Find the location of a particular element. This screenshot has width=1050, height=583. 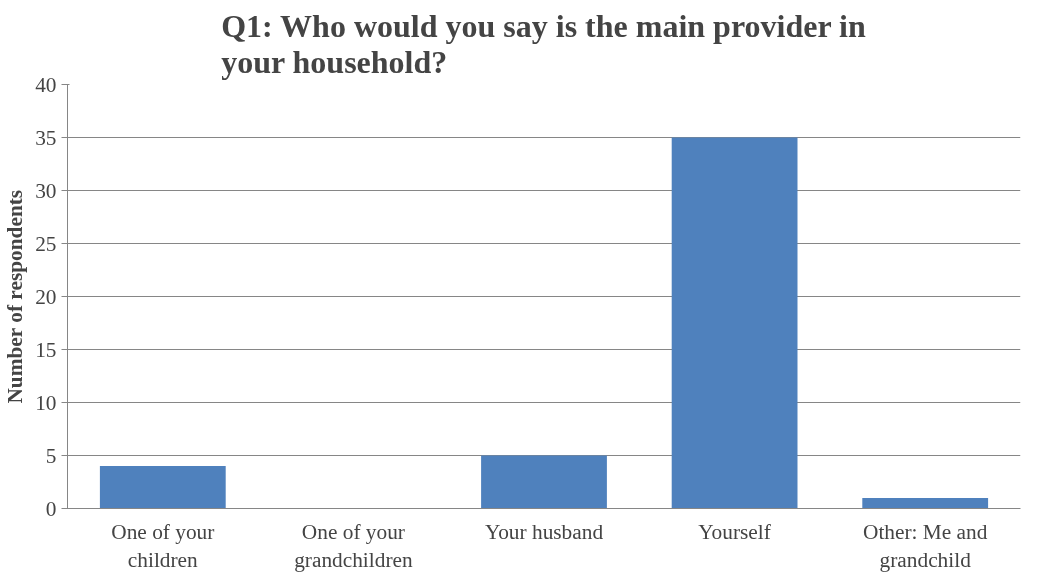

y-tick-label: 5 is located at coordinates (51, 455).